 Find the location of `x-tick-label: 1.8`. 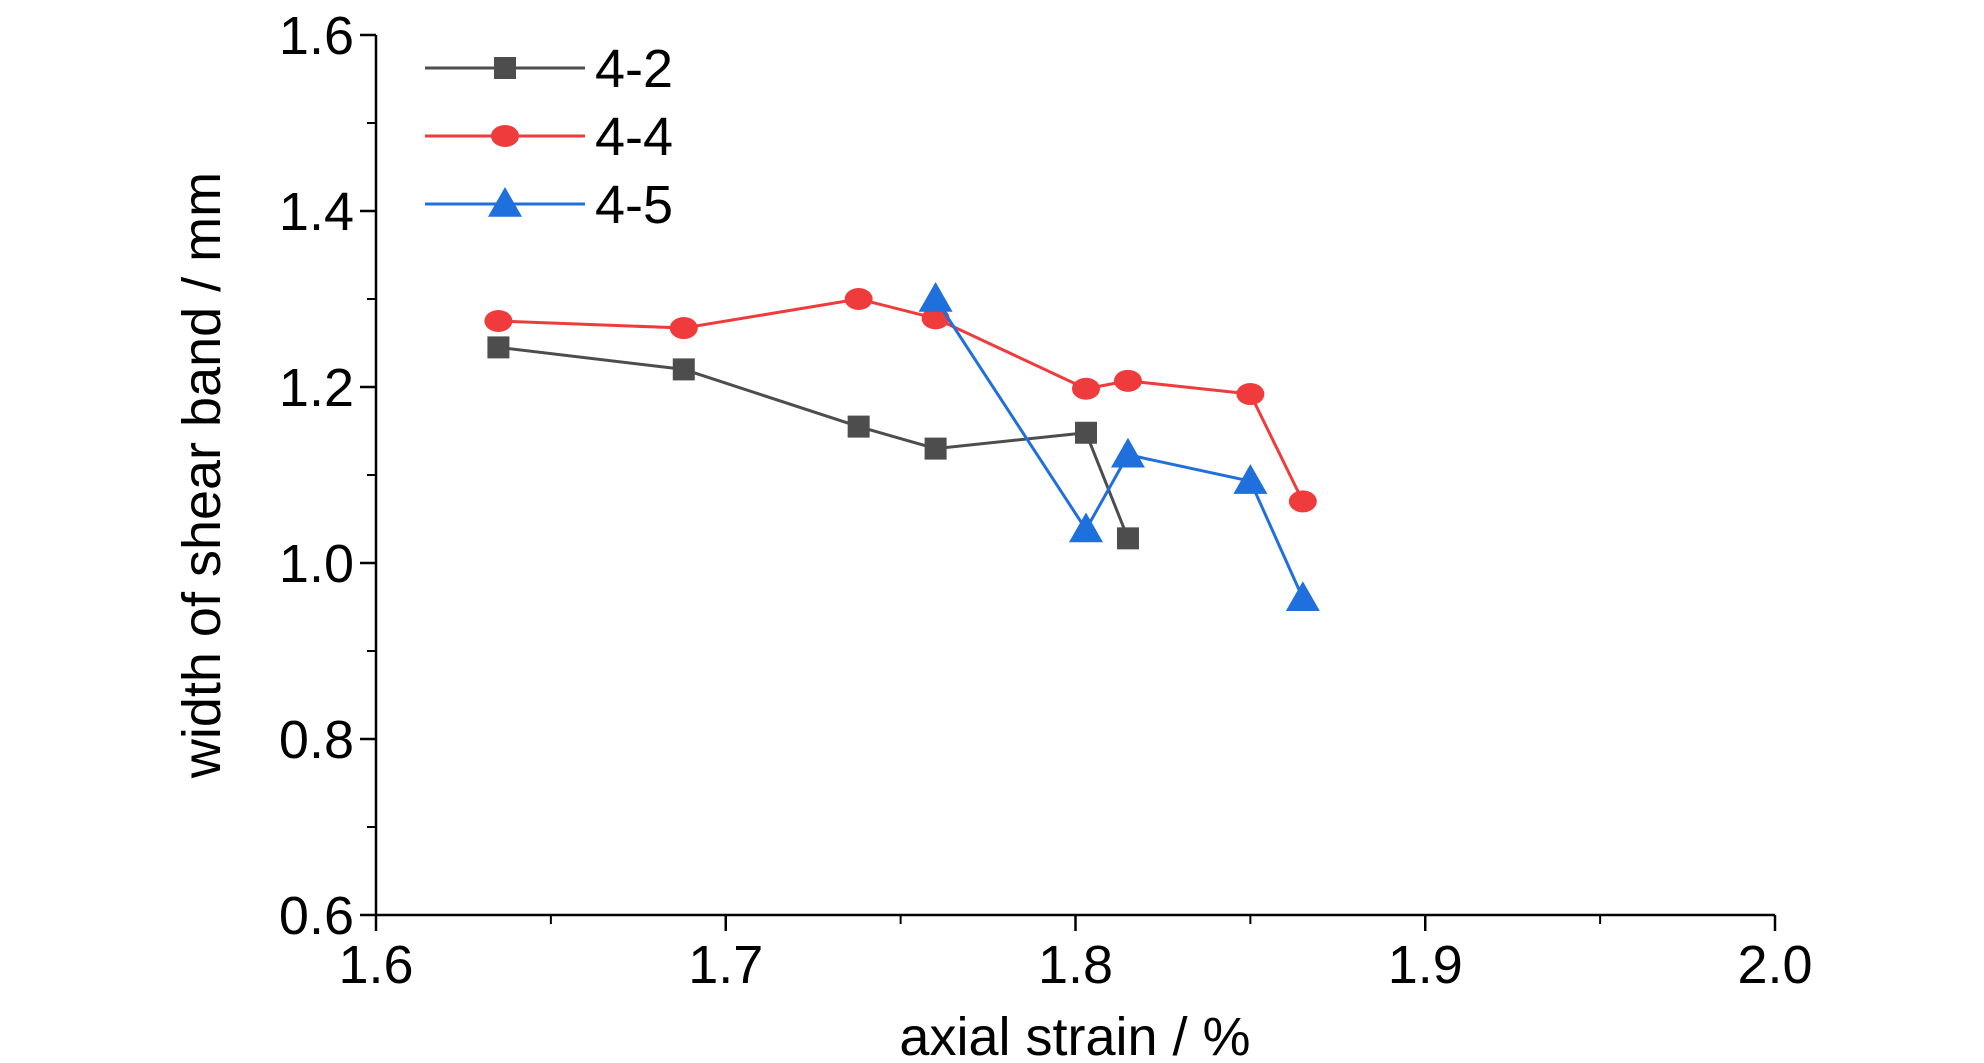

x-tick-label: 1.8 is located at coordinates (1075, 965).